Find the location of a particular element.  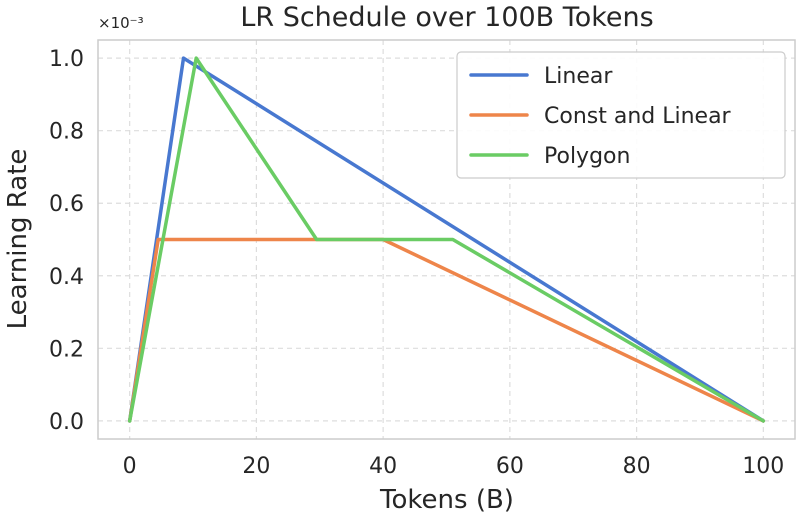

legend: Linear Const and Linear Polygon is located at coordinates (621, 115).